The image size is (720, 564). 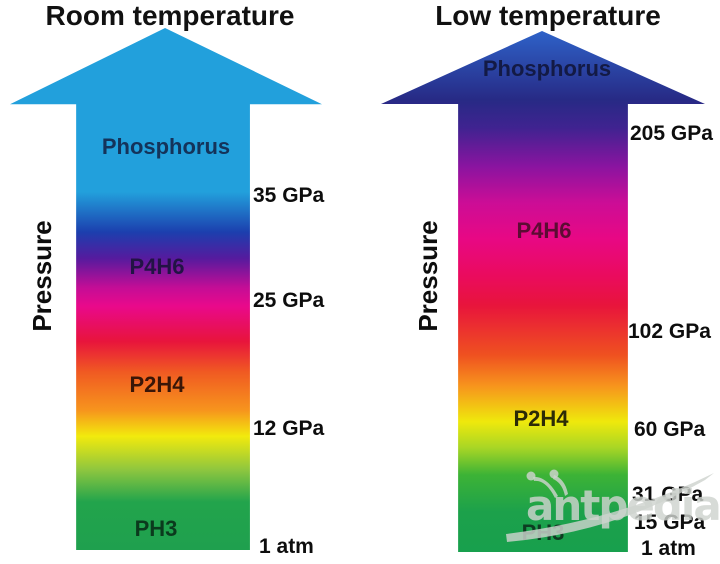 What do you see at coordinates (541, 418) in the screenshot?
I see `right-phase-p2h4: P2H4` at bounding box center [541, 418].